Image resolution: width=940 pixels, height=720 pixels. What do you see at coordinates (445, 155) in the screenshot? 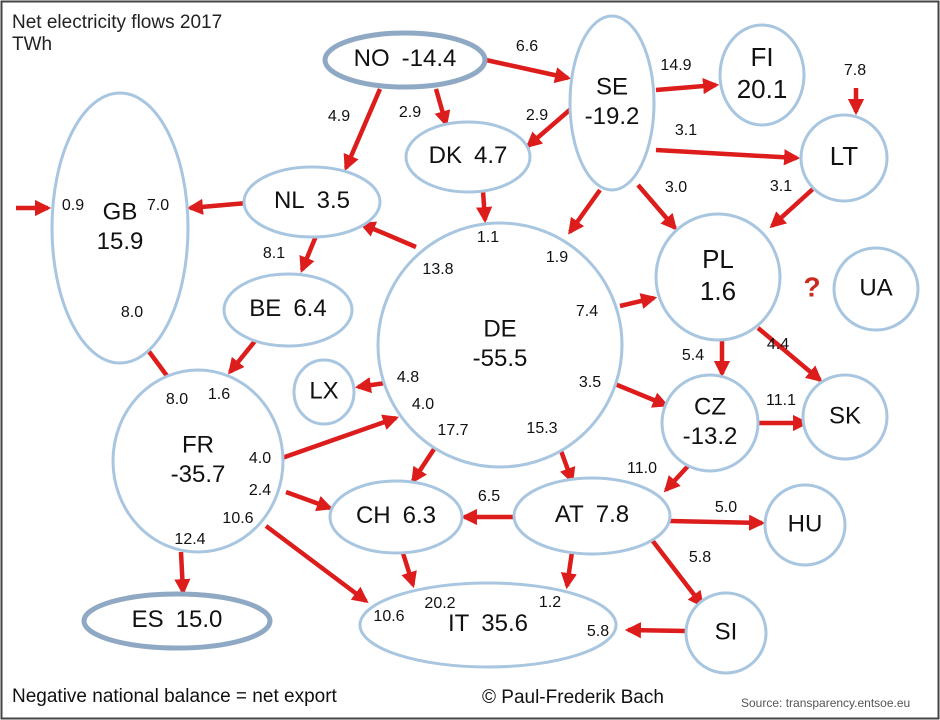
I see `node-dk-name: DK` at bounding box center [445, 155].